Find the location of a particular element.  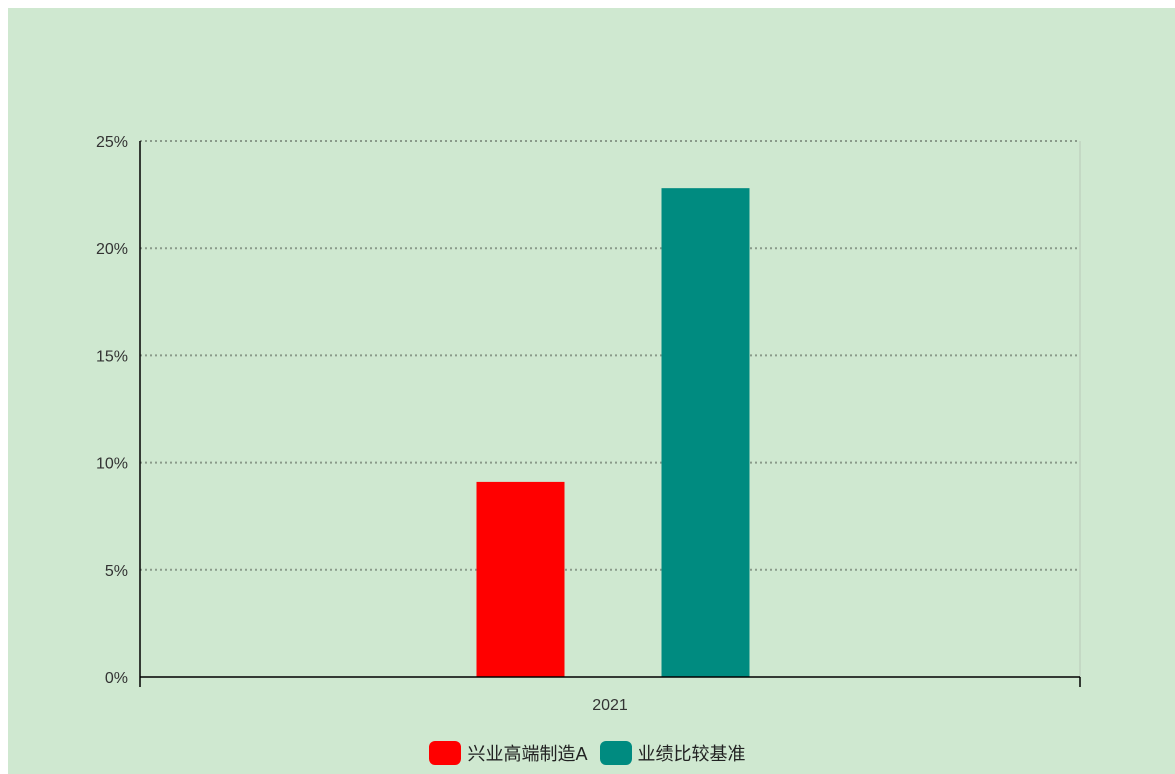

y-tick-label: 15% is located at coordinates (112, 356).